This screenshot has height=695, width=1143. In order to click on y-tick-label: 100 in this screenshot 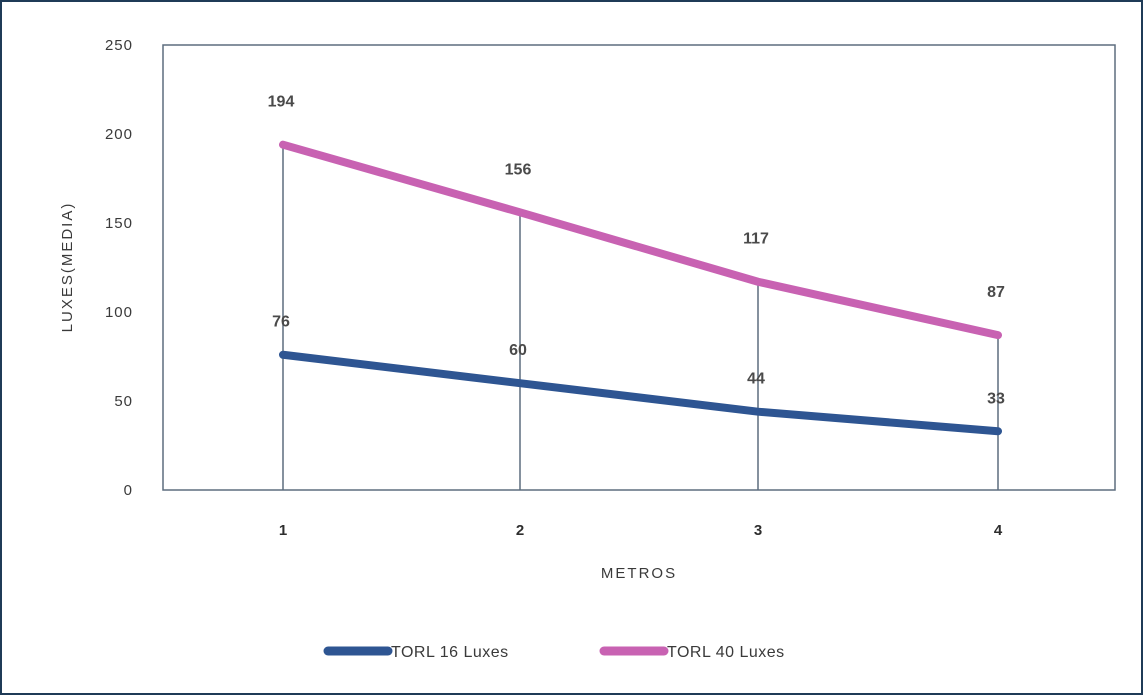, I will do `click(119, 312)`.